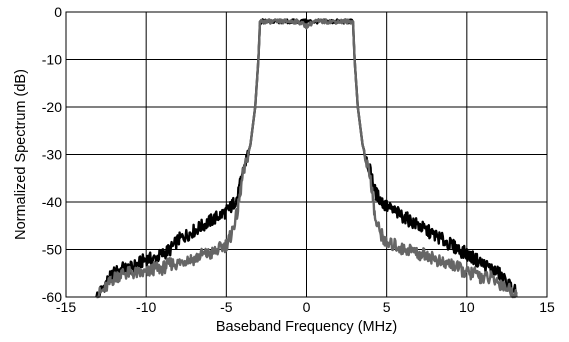 The image size is (569, 342). Describe the element at coordinates (226, 307) in the screenshot. I see `x-tick-label: -5` at that location.